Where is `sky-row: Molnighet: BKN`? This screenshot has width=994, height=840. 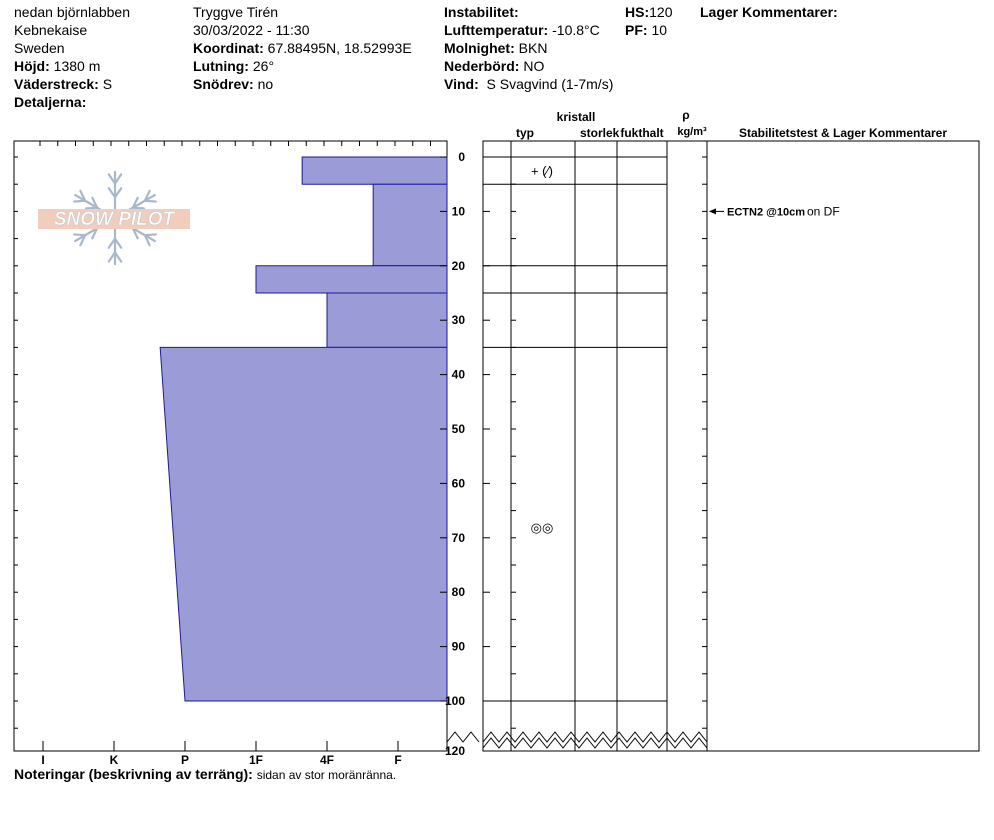
sky-row: Molnighet: BKN is located at coordinates (495, 48).